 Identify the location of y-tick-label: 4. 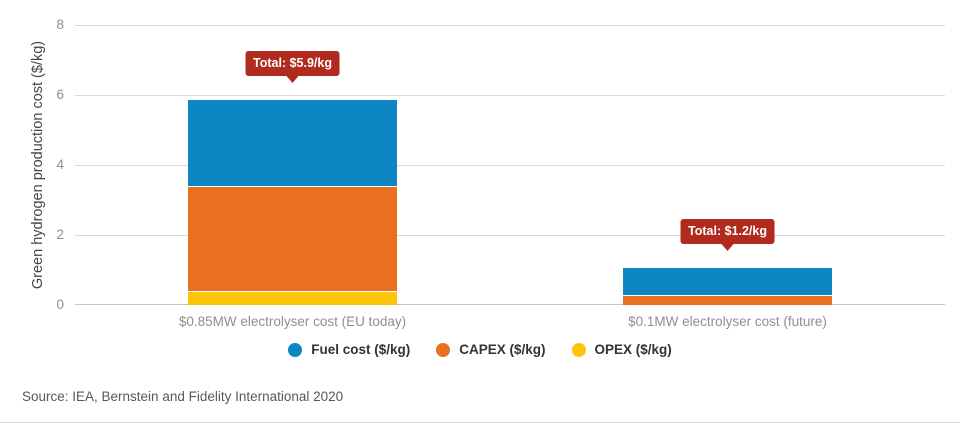
(60, 164).